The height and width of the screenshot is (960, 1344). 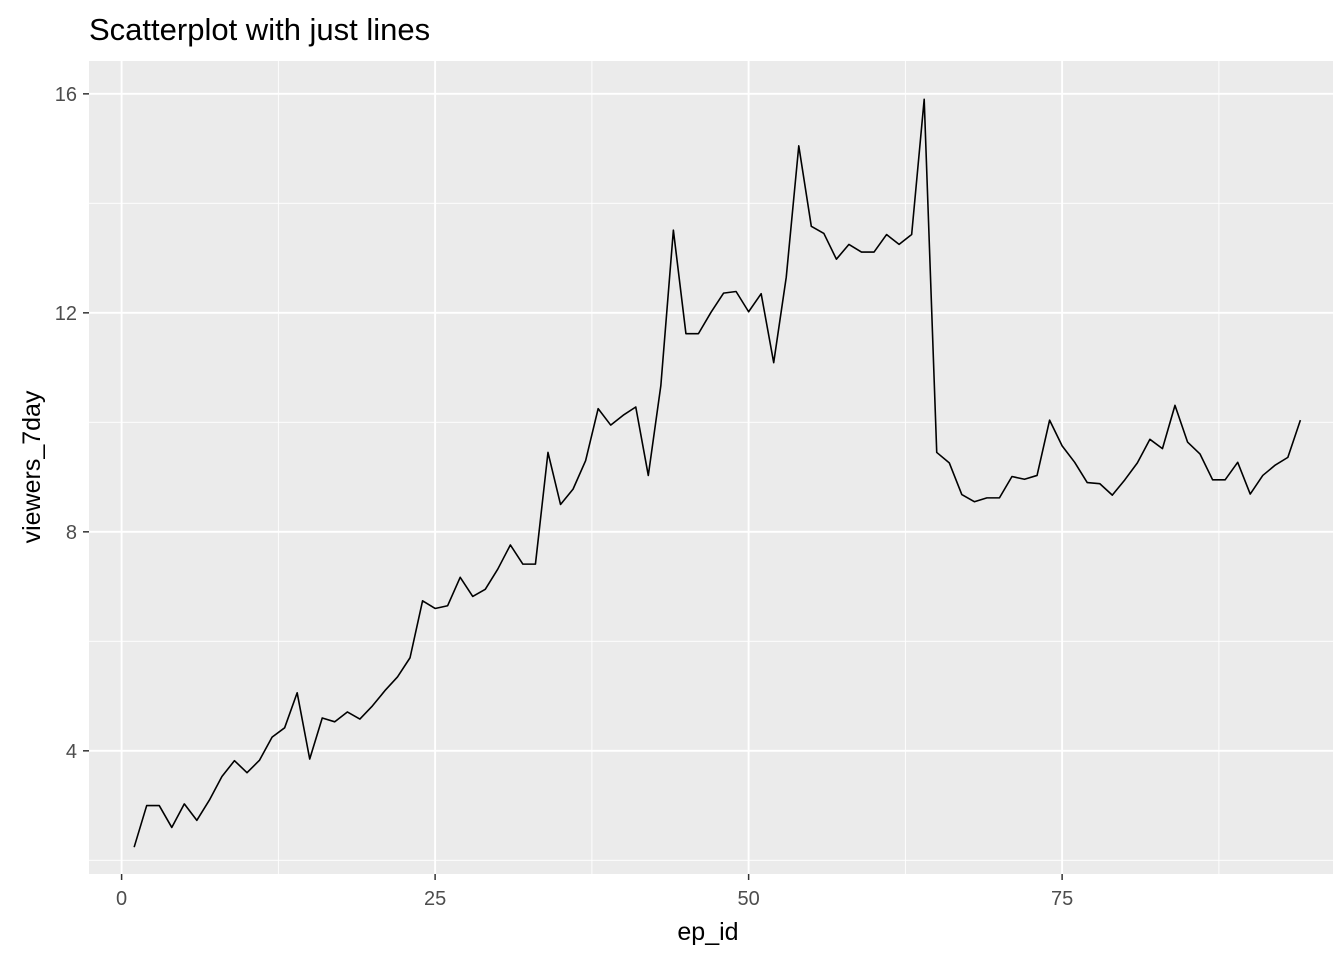 I want to click on y-tick-label: 8, so click(x=71, y=533).